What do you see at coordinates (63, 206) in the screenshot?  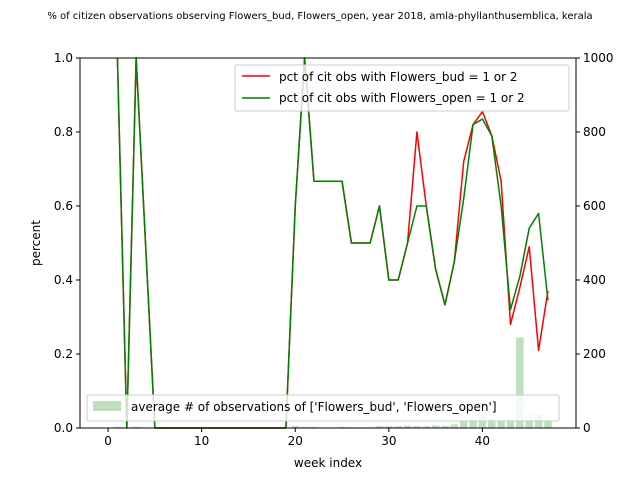 I see `y-tick-label: 0.6` at bounding box center [63, 206].